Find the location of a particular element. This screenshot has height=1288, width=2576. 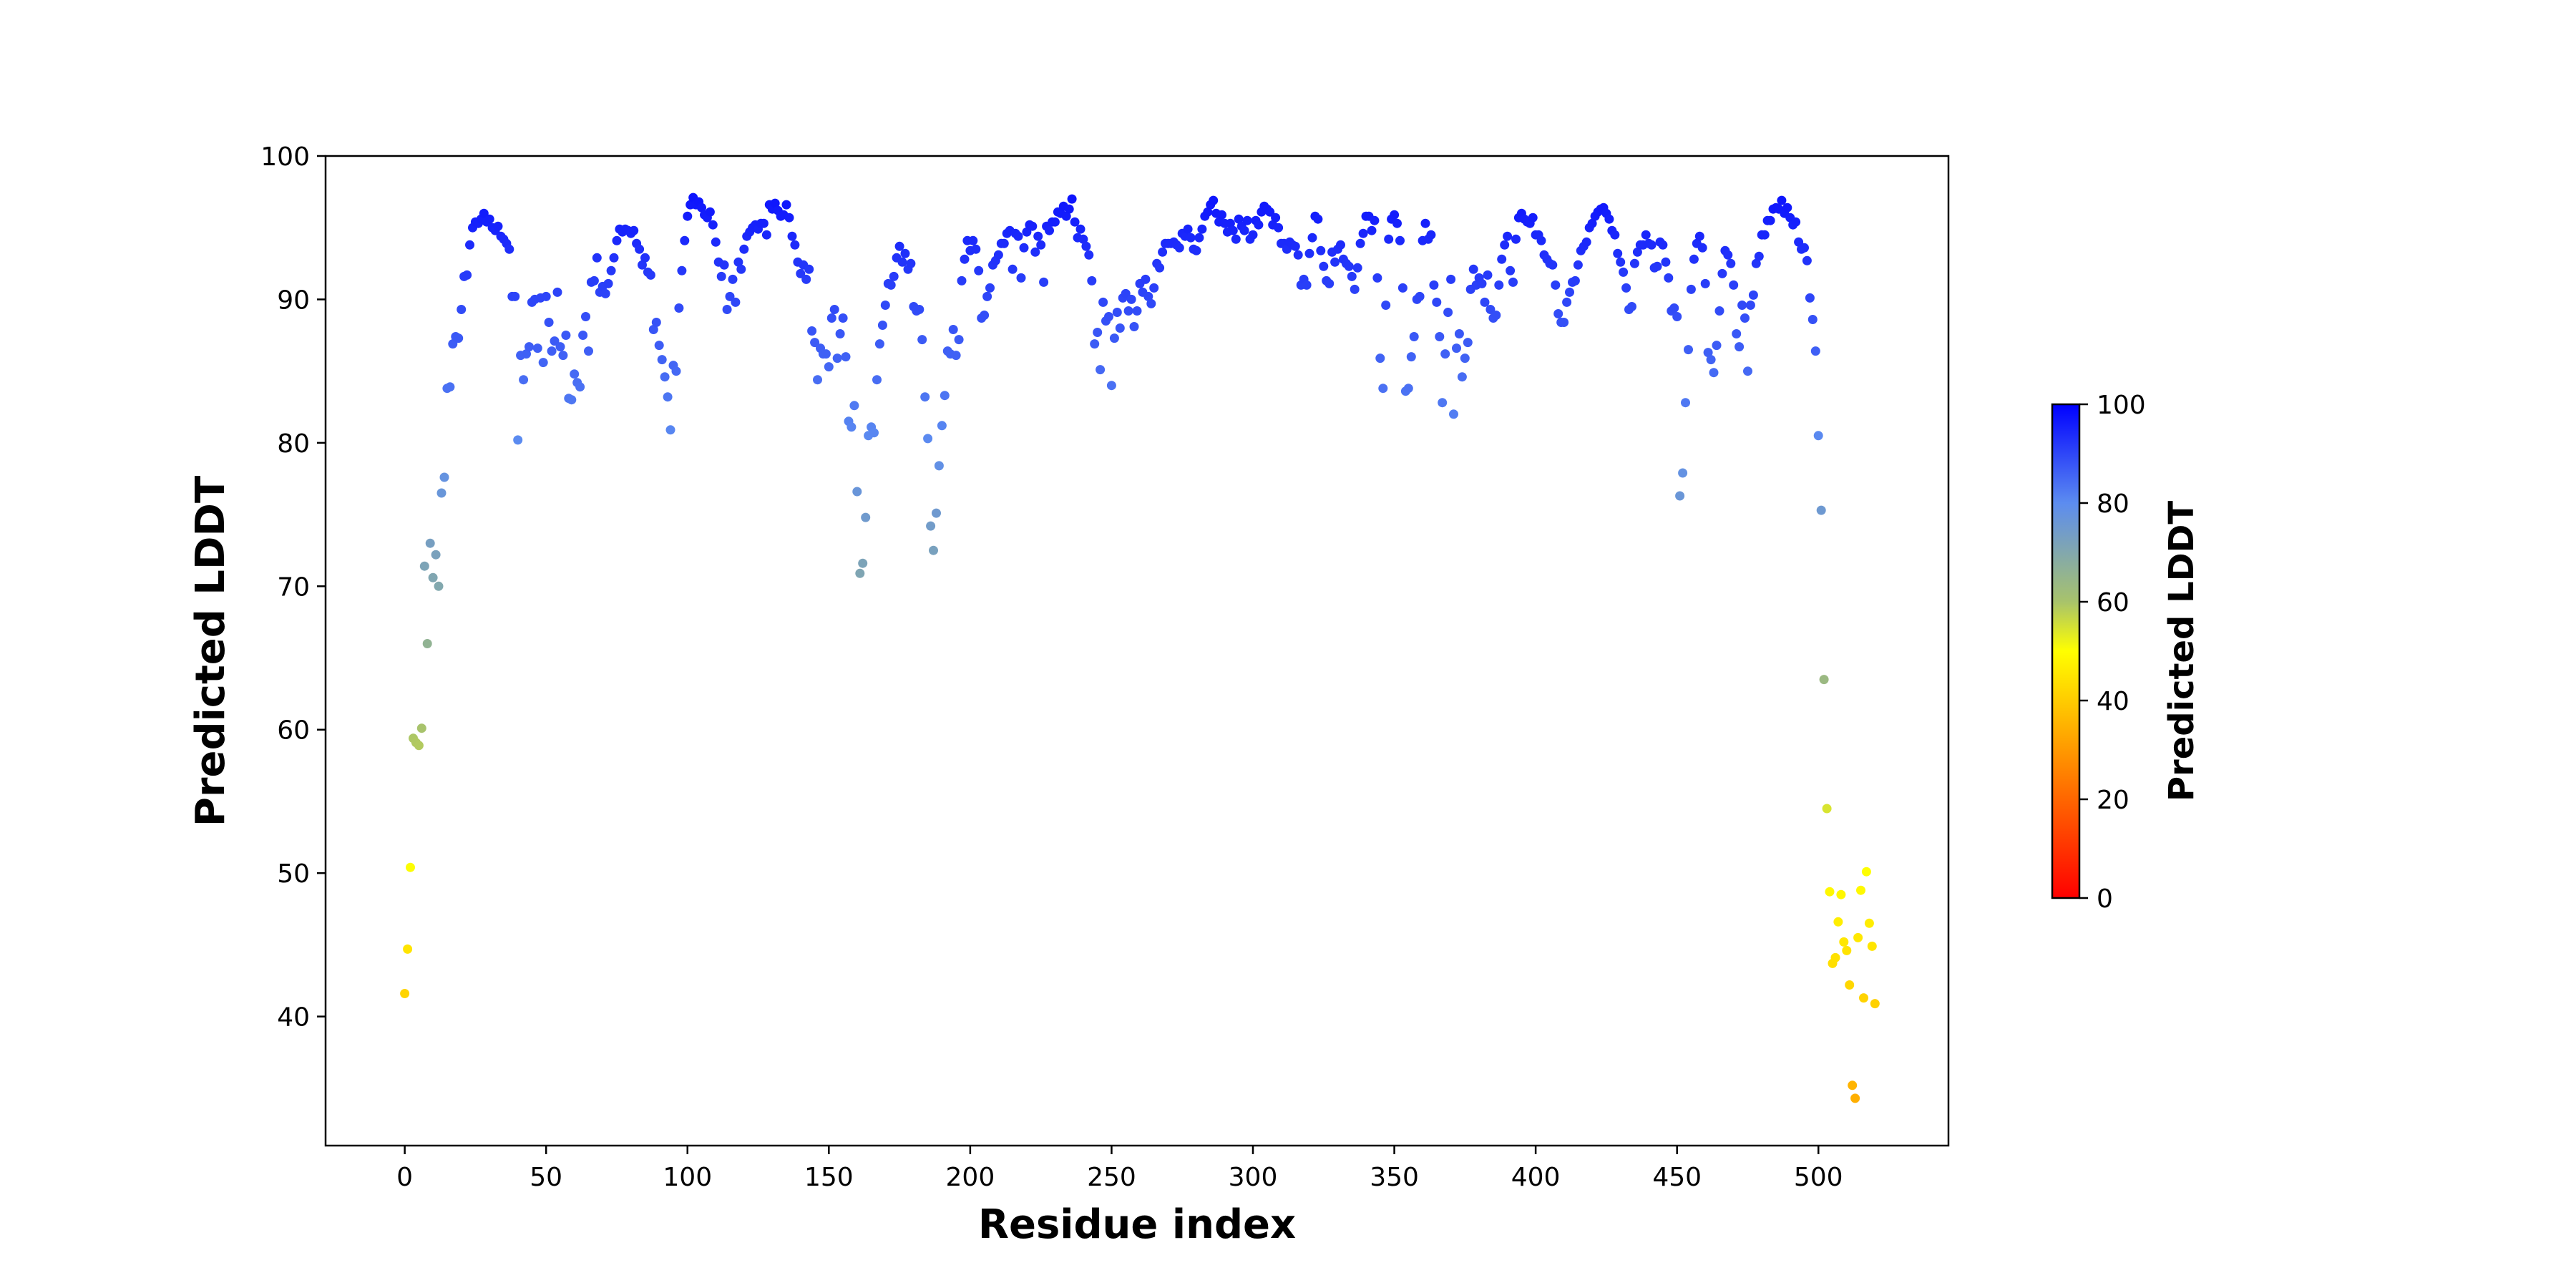

x-tick-label: 500 is located at coordinates (1818, 1177).